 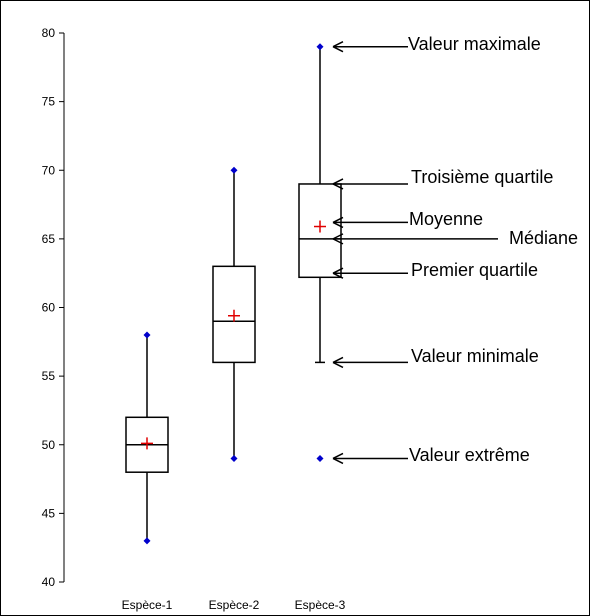 I want to click on annotation: Moyenne, so click(x=407, y=219).